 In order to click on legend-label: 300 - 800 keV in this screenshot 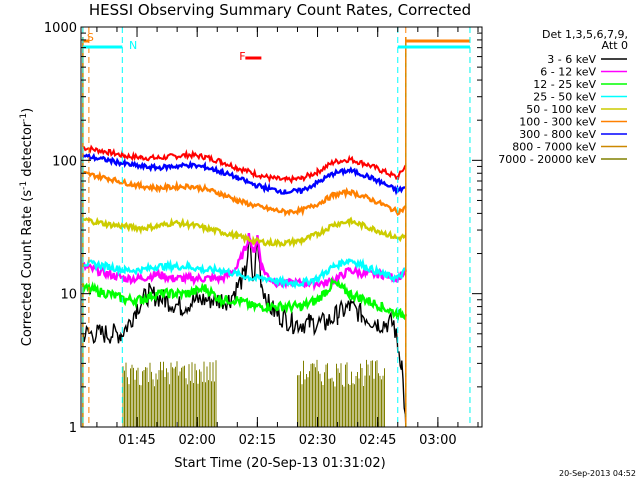, I will do `click(557, 134)`.